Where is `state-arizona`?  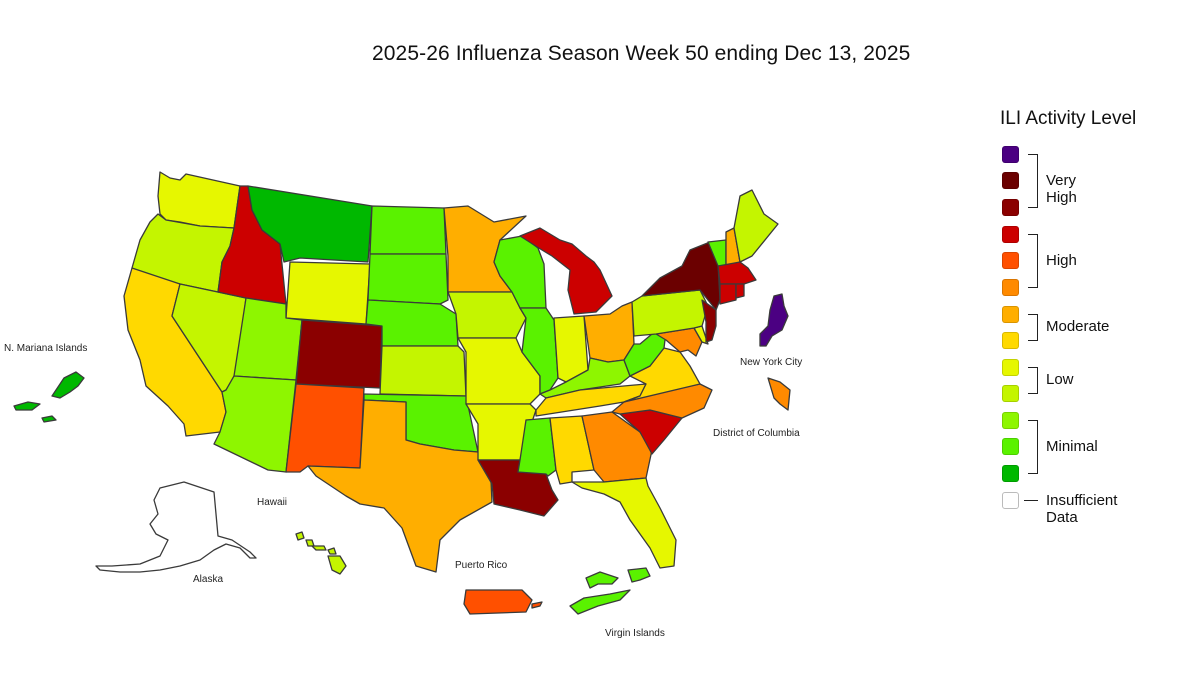
state-arizona is located at coordinates (255, 424).